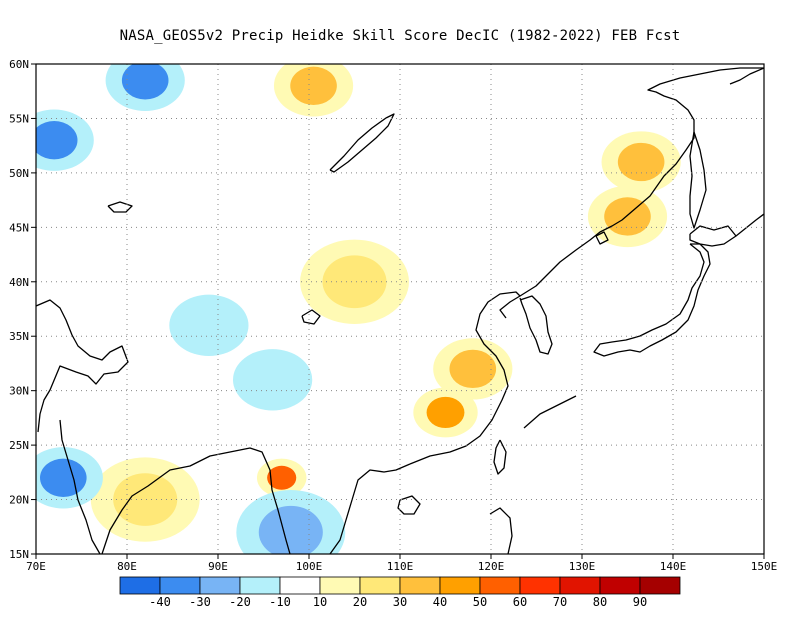  I want to click on lat-label-40N: 40N, so click(19, 282).